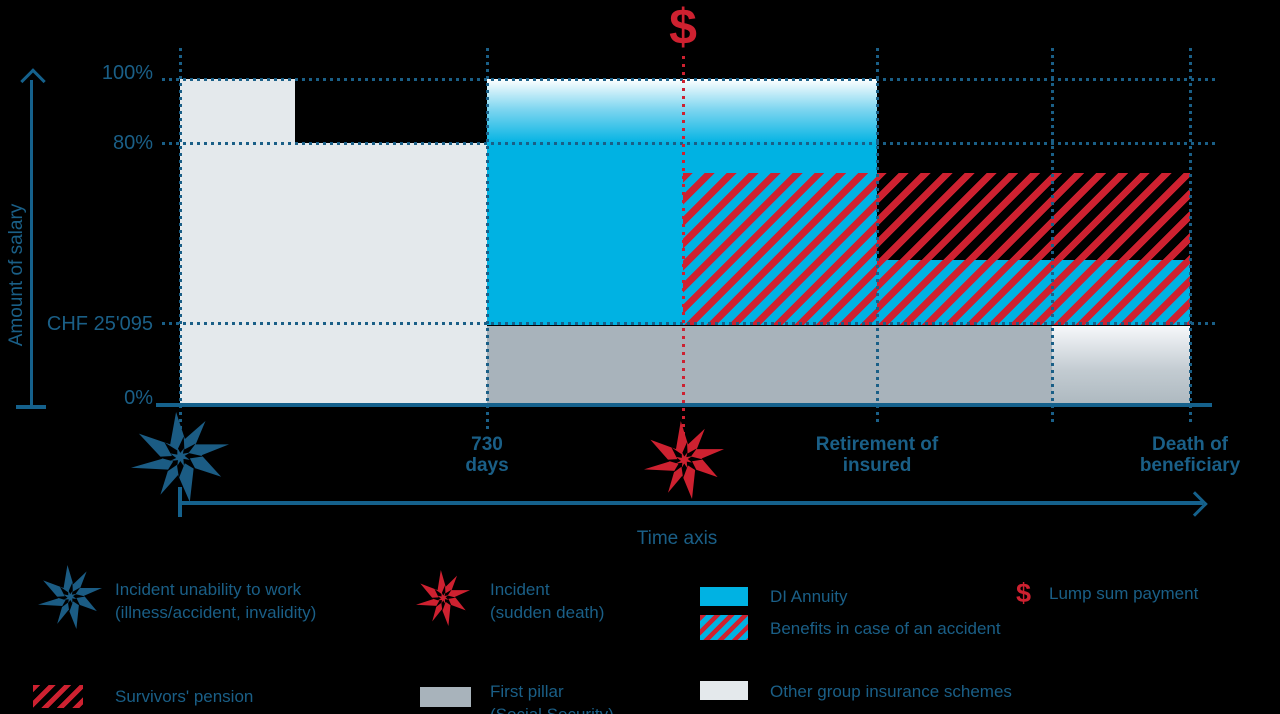 The height and width of the screenshot is (714, 1280). What do you see at coordinates (1121, 365) in the screenshot?
I see `region-first-pillar-fade` at bounding box center [1121, 365].